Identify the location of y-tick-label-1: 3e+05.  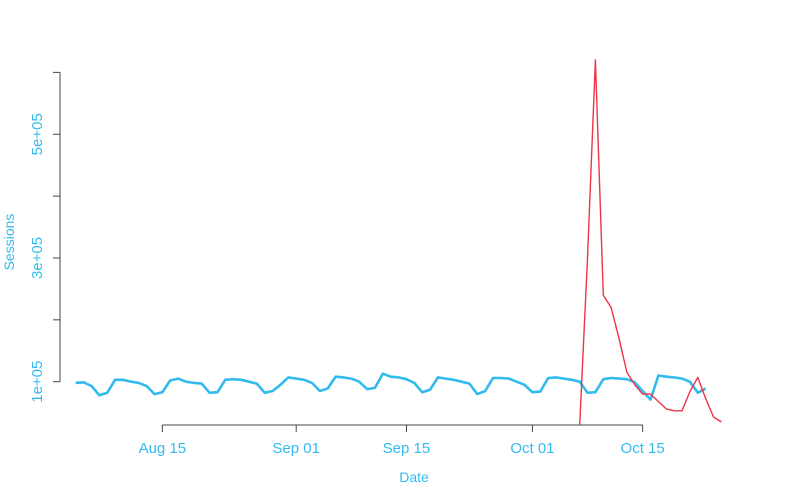
(37, 258).